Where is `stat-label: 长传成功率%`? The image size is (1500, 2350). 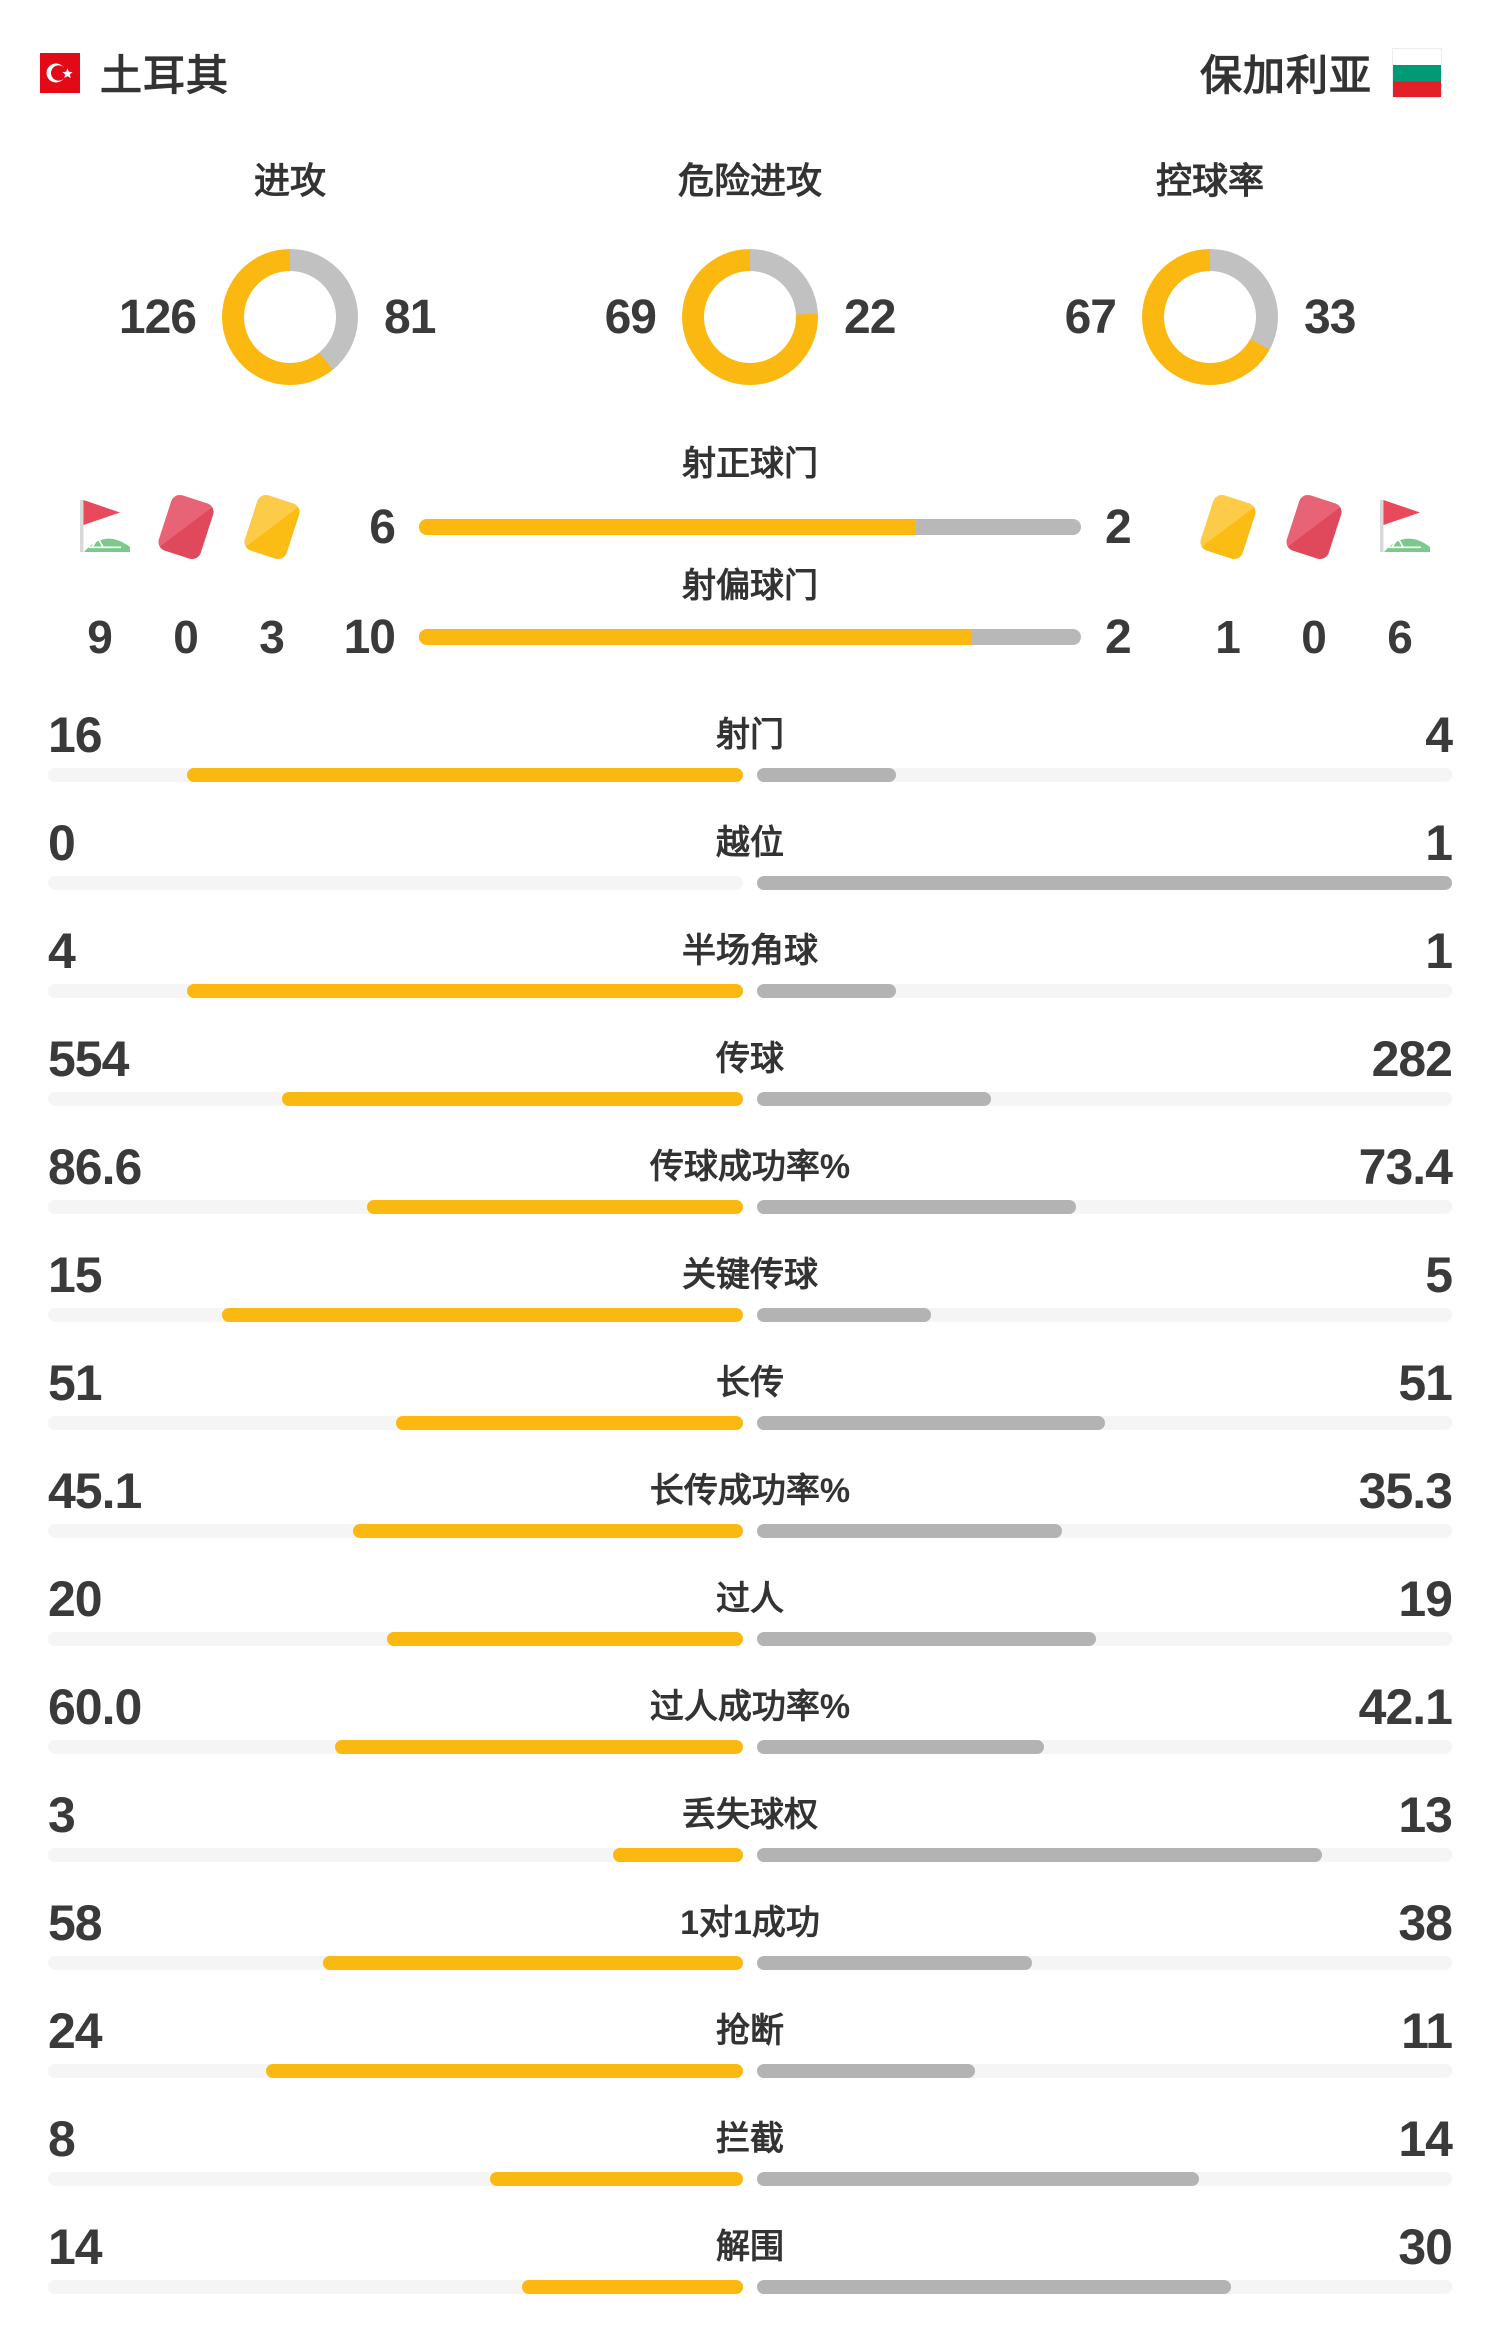 stat-label: 长传成功率% is located at coordinates (750, 1491).